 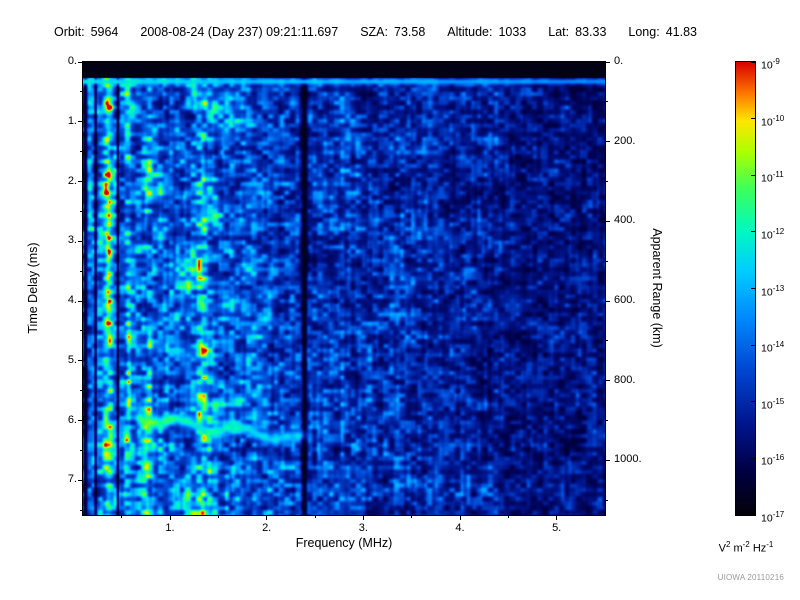 What do you see at coordinates (773, 460) in the screenshot?
I see `colorbar-tick-label: 10-16` at bounding box center [773, 460].